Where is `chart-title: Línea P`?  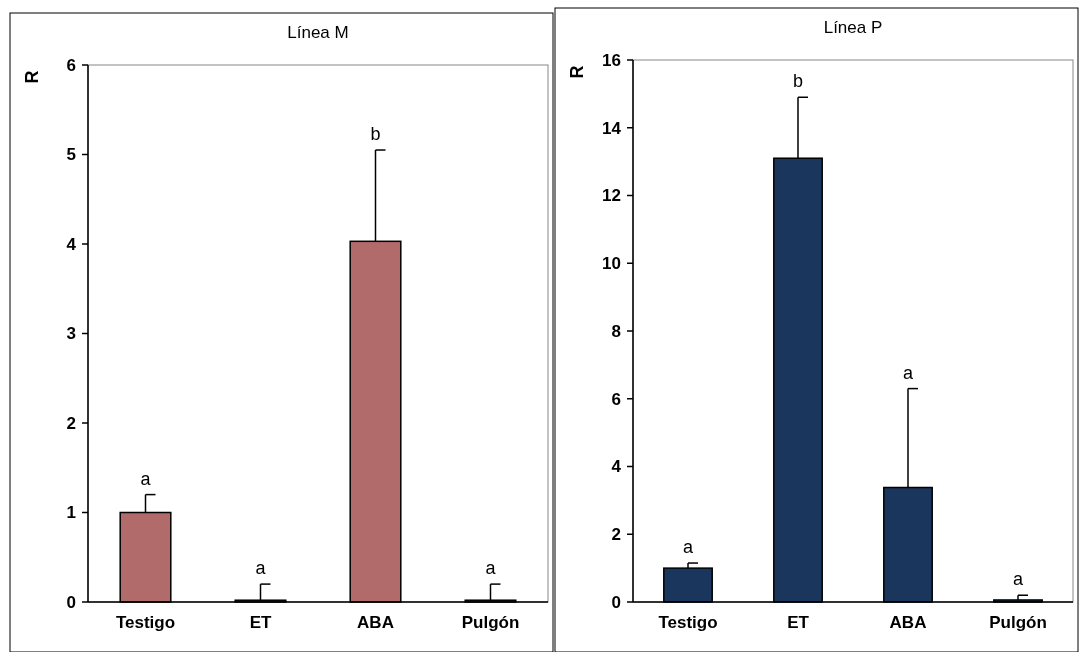 chart-title: Línea P is located at coordinates (853, 27).